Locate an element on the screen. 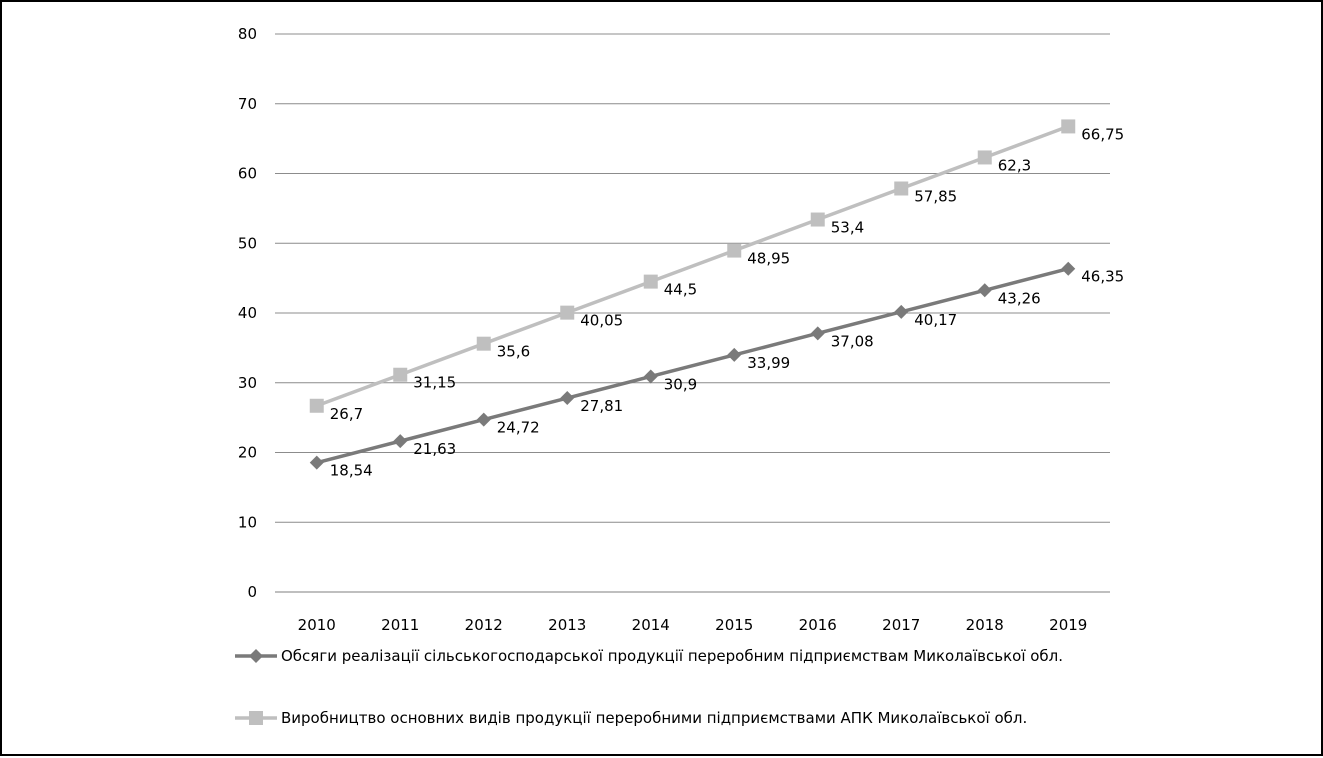 This screenshot has width=1323, height=758. y-tick-label: 80 is located at coordinates (247, 34).